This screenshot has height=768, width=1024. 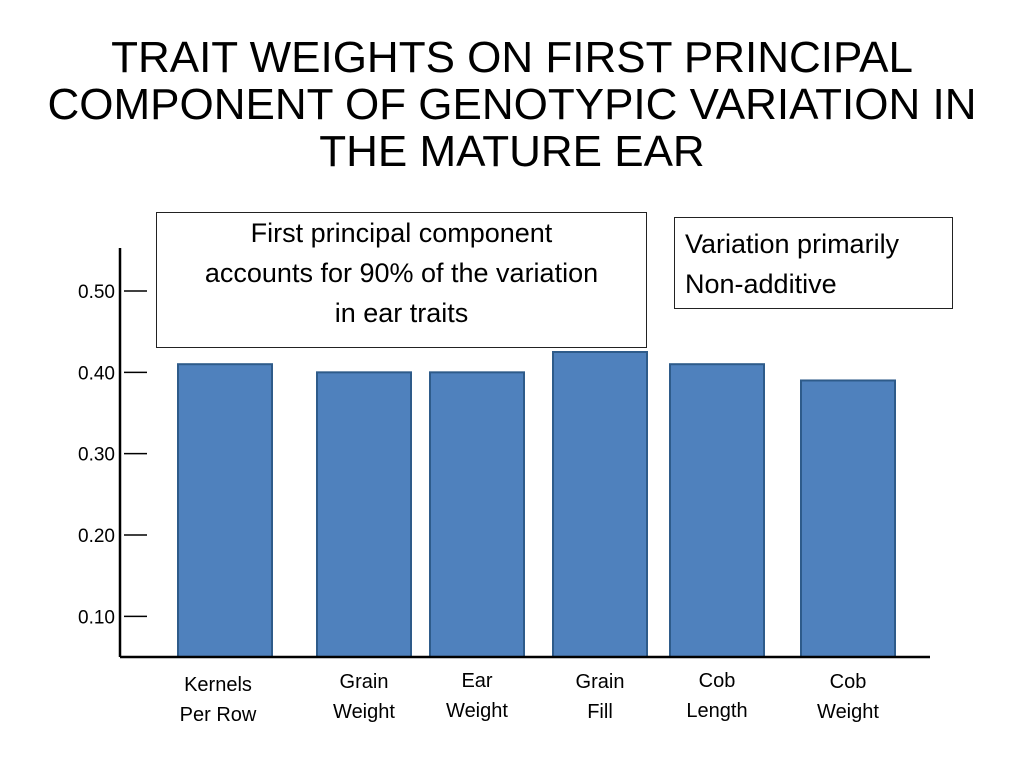 I want to click on annotation-box-nonadditive: Variation primarily Non-additive, so click(x=813, y=263).